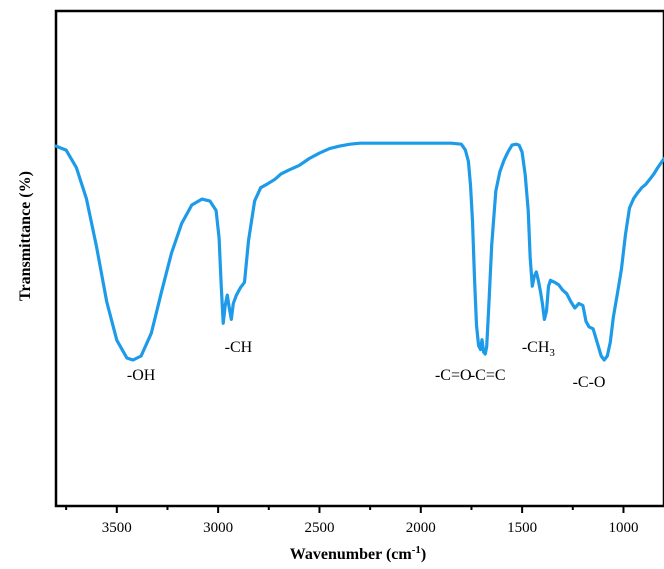  What do you see at coordinates (370, 528) in the screenshot?
I see `x-axis-tick-labels: 3500 3000 2500 2000 1500 1000` at bounding box center [370, 528].